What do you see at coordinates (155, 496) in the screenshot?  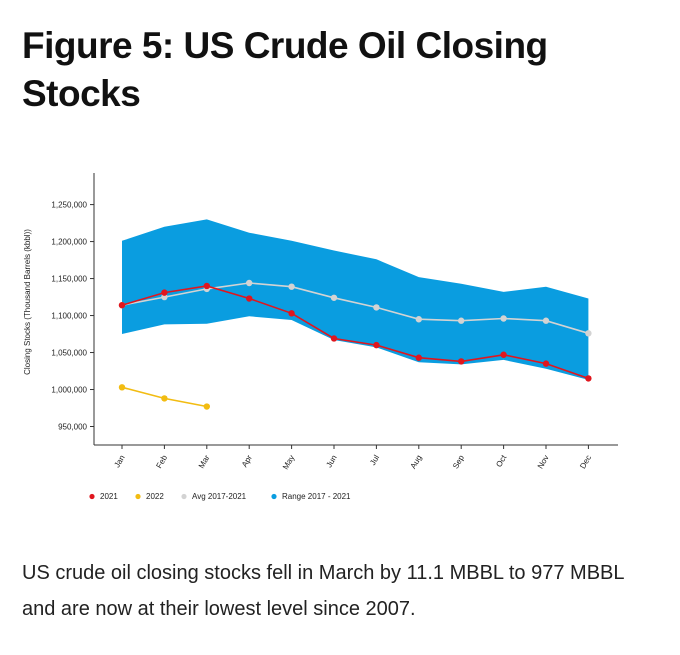 I see `legend-label: 2022` at bounding box center [155, 496].